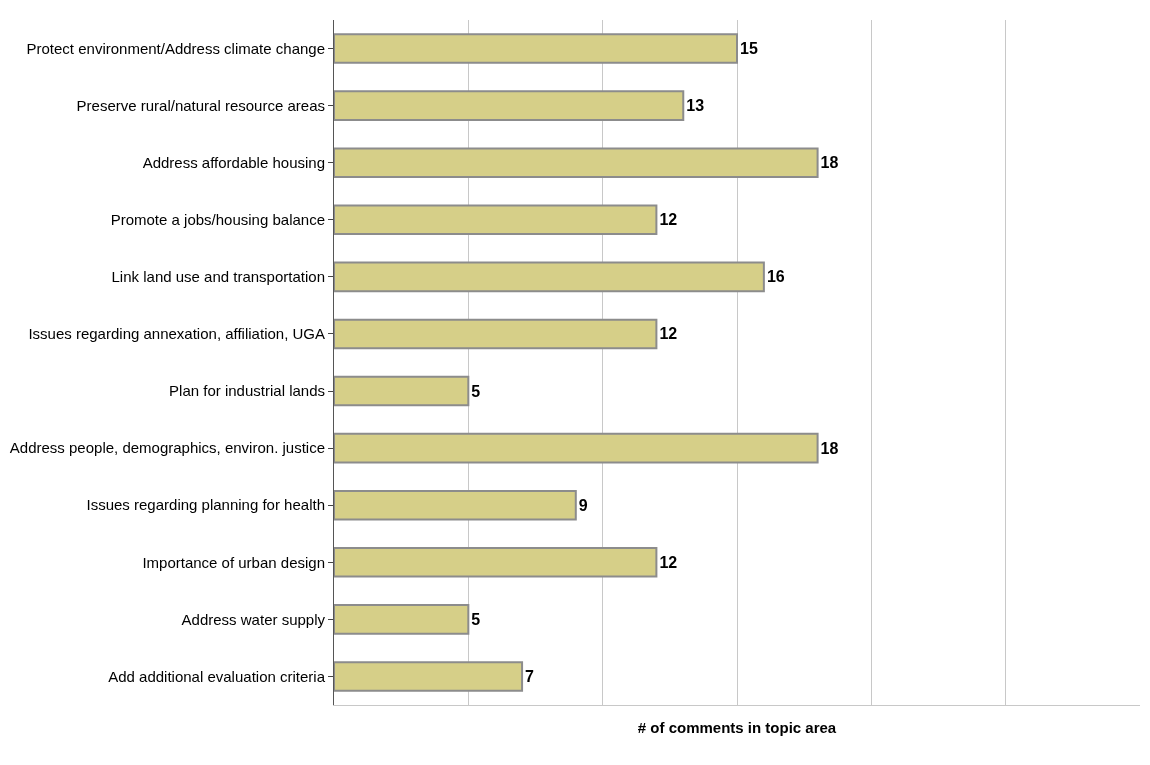  I want to click on data-label: 15, so click(749, 49).